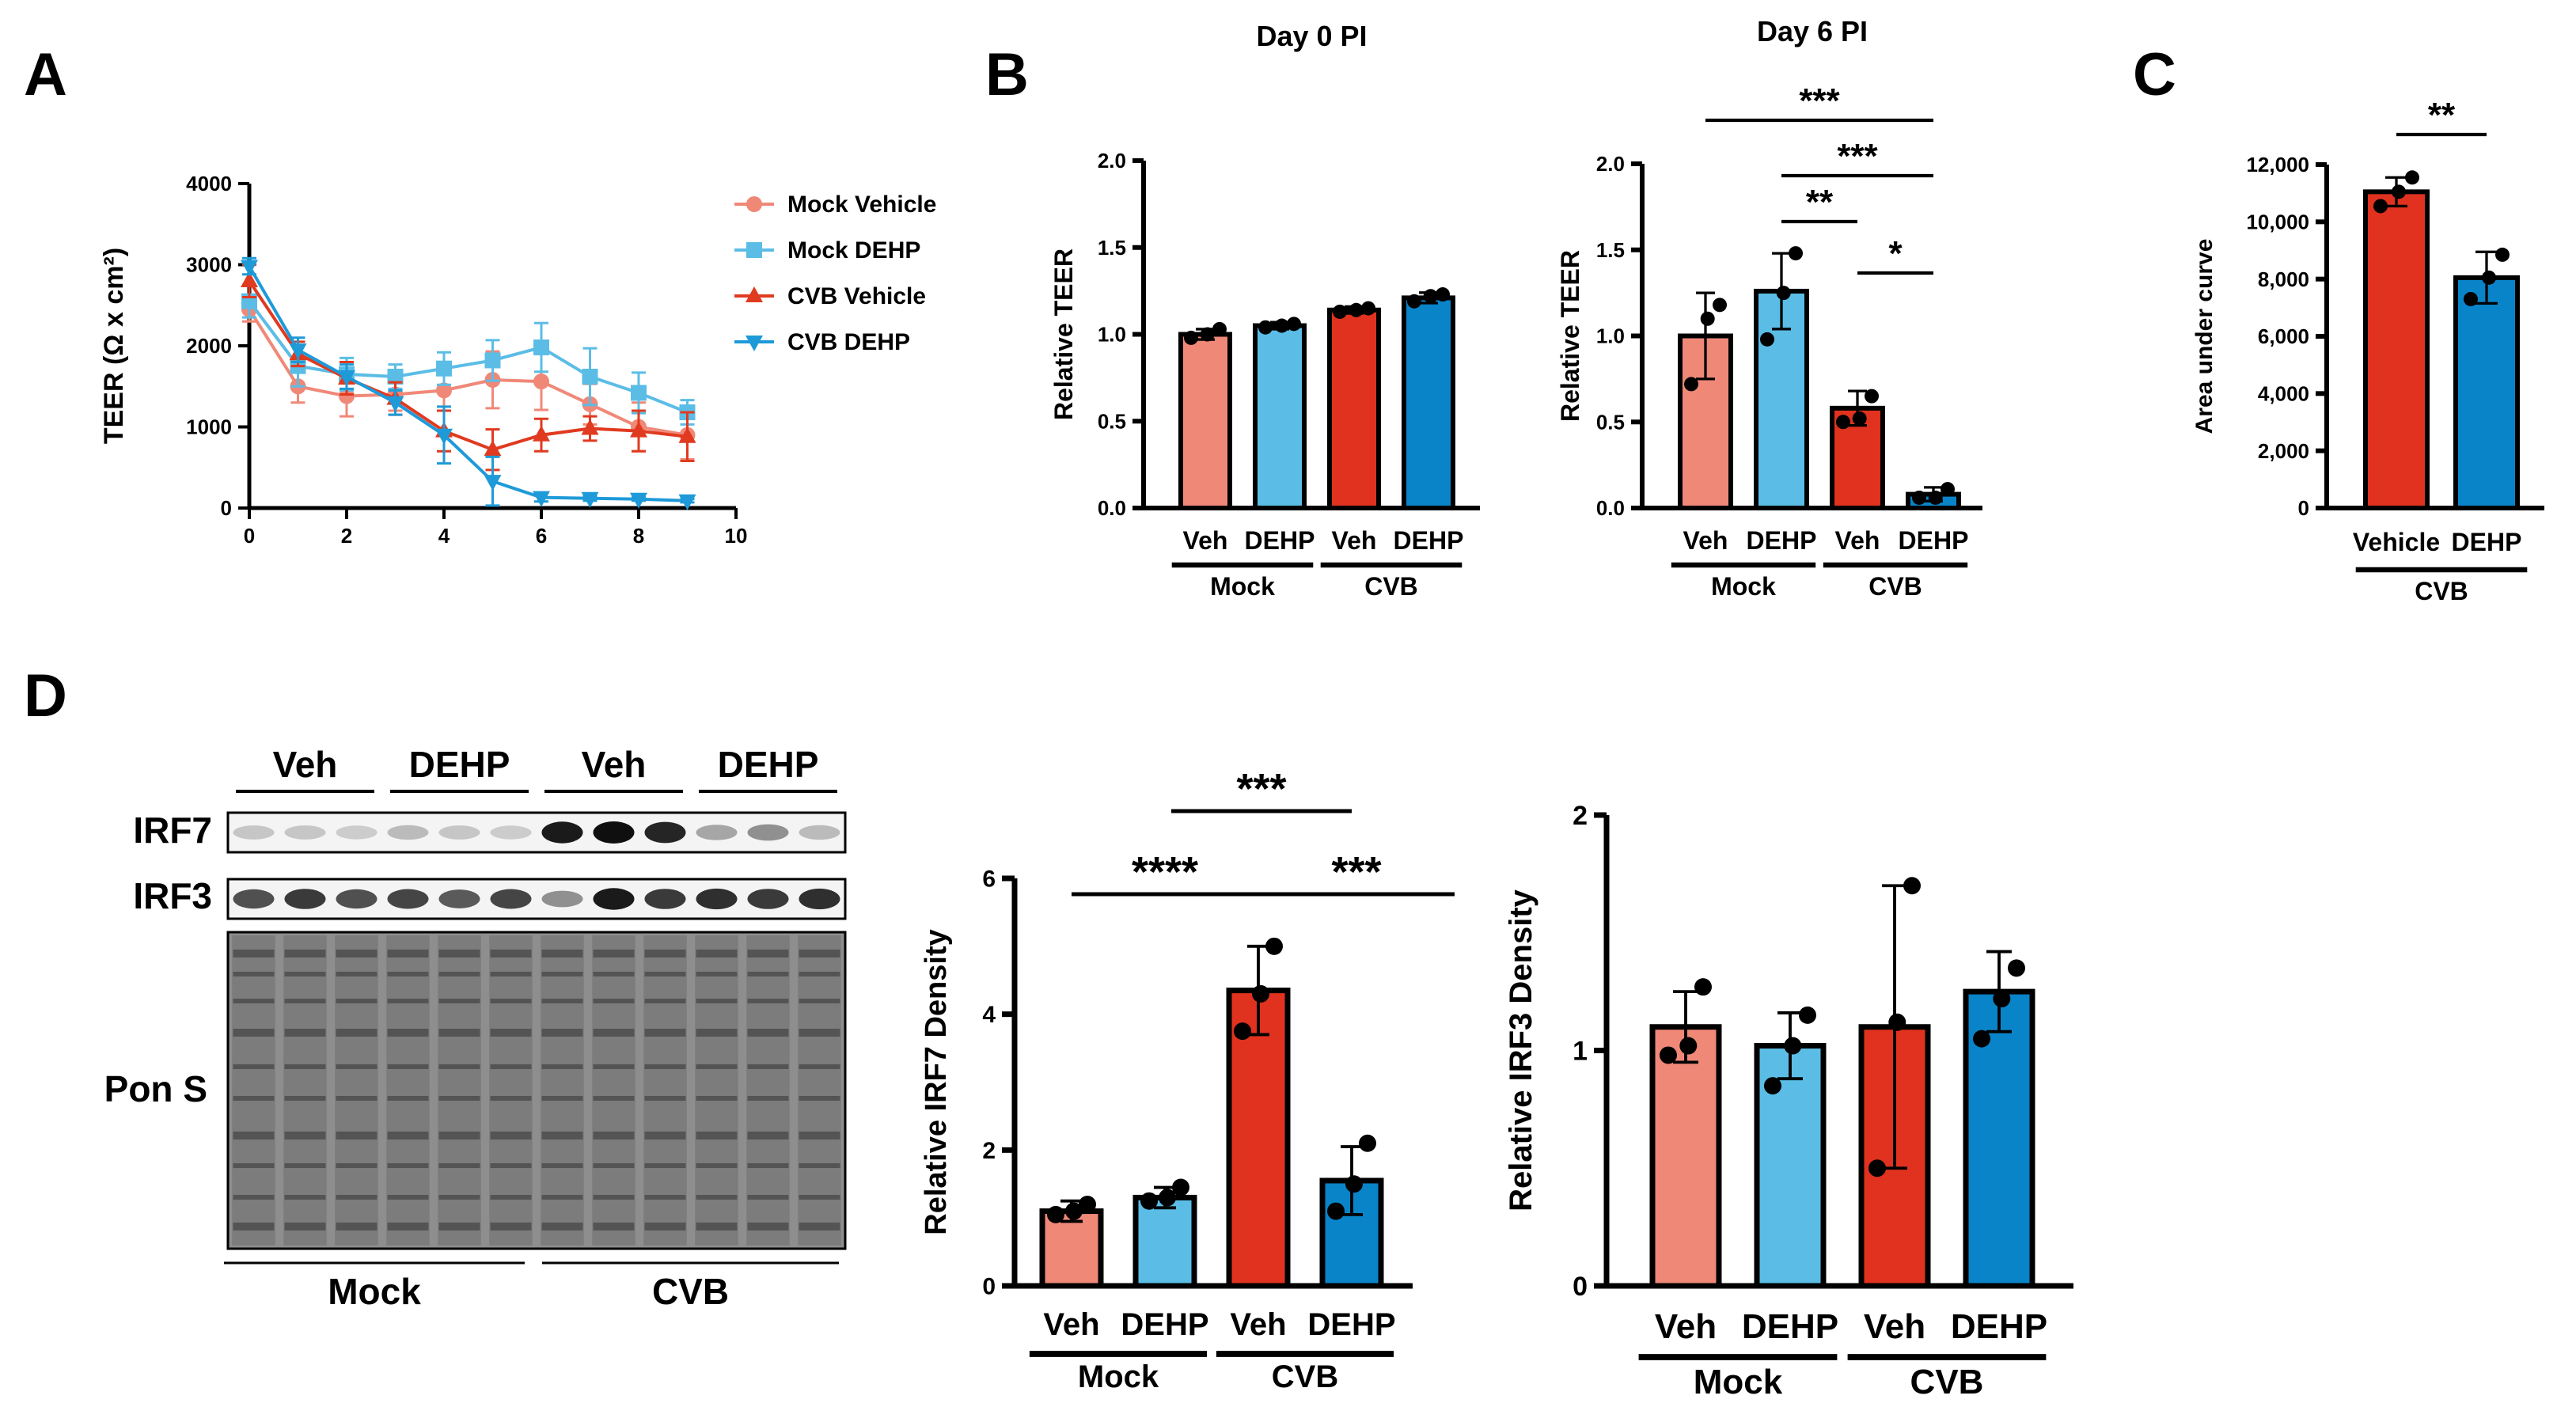  Describe the element at coordinates (1391, 586) in the screenshot. I see `group-label: CVB` at that location.